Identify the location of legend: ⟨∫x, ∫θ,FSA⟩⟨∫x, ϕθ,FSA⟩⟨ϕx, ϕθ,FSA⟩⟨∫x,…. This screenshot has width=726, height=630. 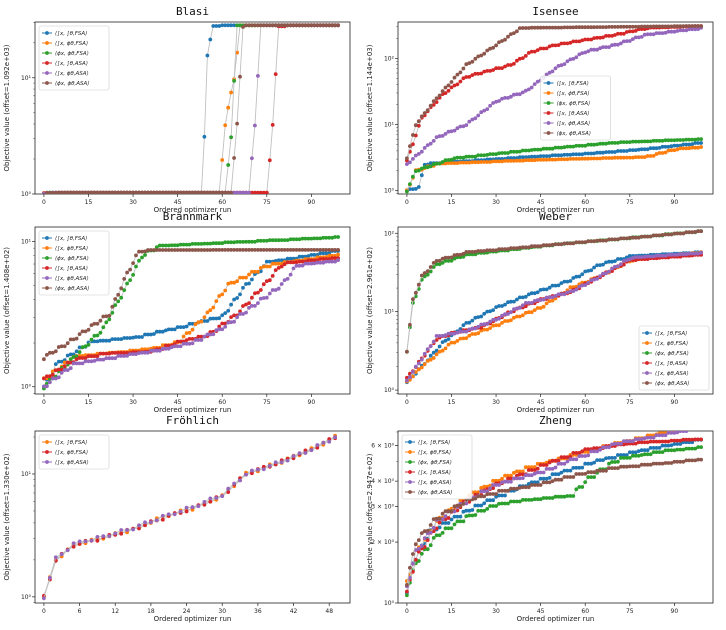
(74, 58).